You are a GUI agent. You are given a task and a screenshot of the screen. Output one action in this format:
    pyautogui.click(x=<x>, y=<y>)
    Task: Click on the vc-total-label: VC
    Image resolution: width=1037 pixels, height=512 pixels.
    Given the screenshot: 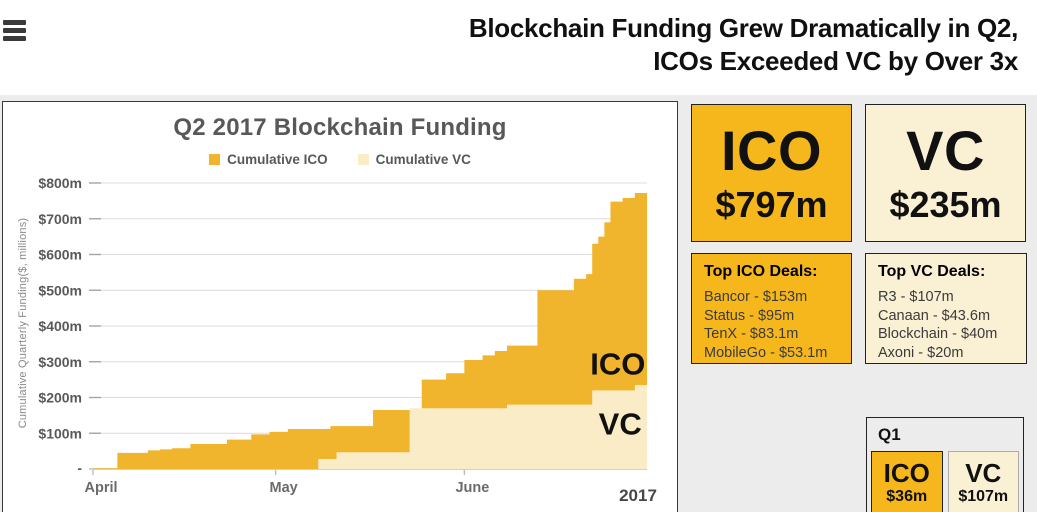 What is the action you would take?
    pyautogui.click(x=945, y=150)
    